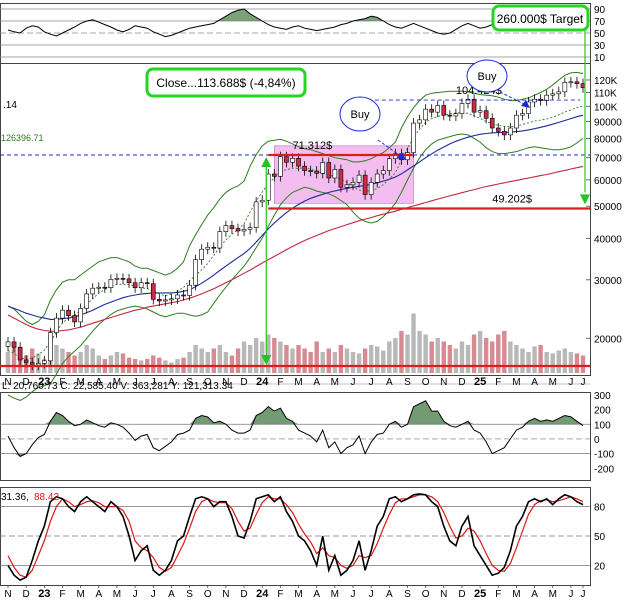 The height and width of the screenshot is (604, 635). What do you see at coordinates (600, 508) in the screenshot?
I see `stoch-tick-label: 80` at bounding box center [600, 508].